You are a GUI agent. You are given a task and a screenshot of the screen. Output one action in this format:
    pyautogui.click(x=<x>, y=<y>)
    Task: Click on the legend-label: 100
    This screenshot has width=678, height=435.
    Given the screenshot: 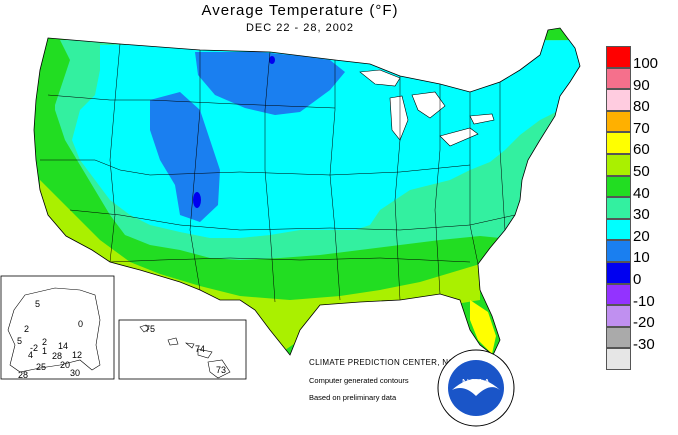 What is the action you would take?
    pyautogui.click(x=646, y=63)
    